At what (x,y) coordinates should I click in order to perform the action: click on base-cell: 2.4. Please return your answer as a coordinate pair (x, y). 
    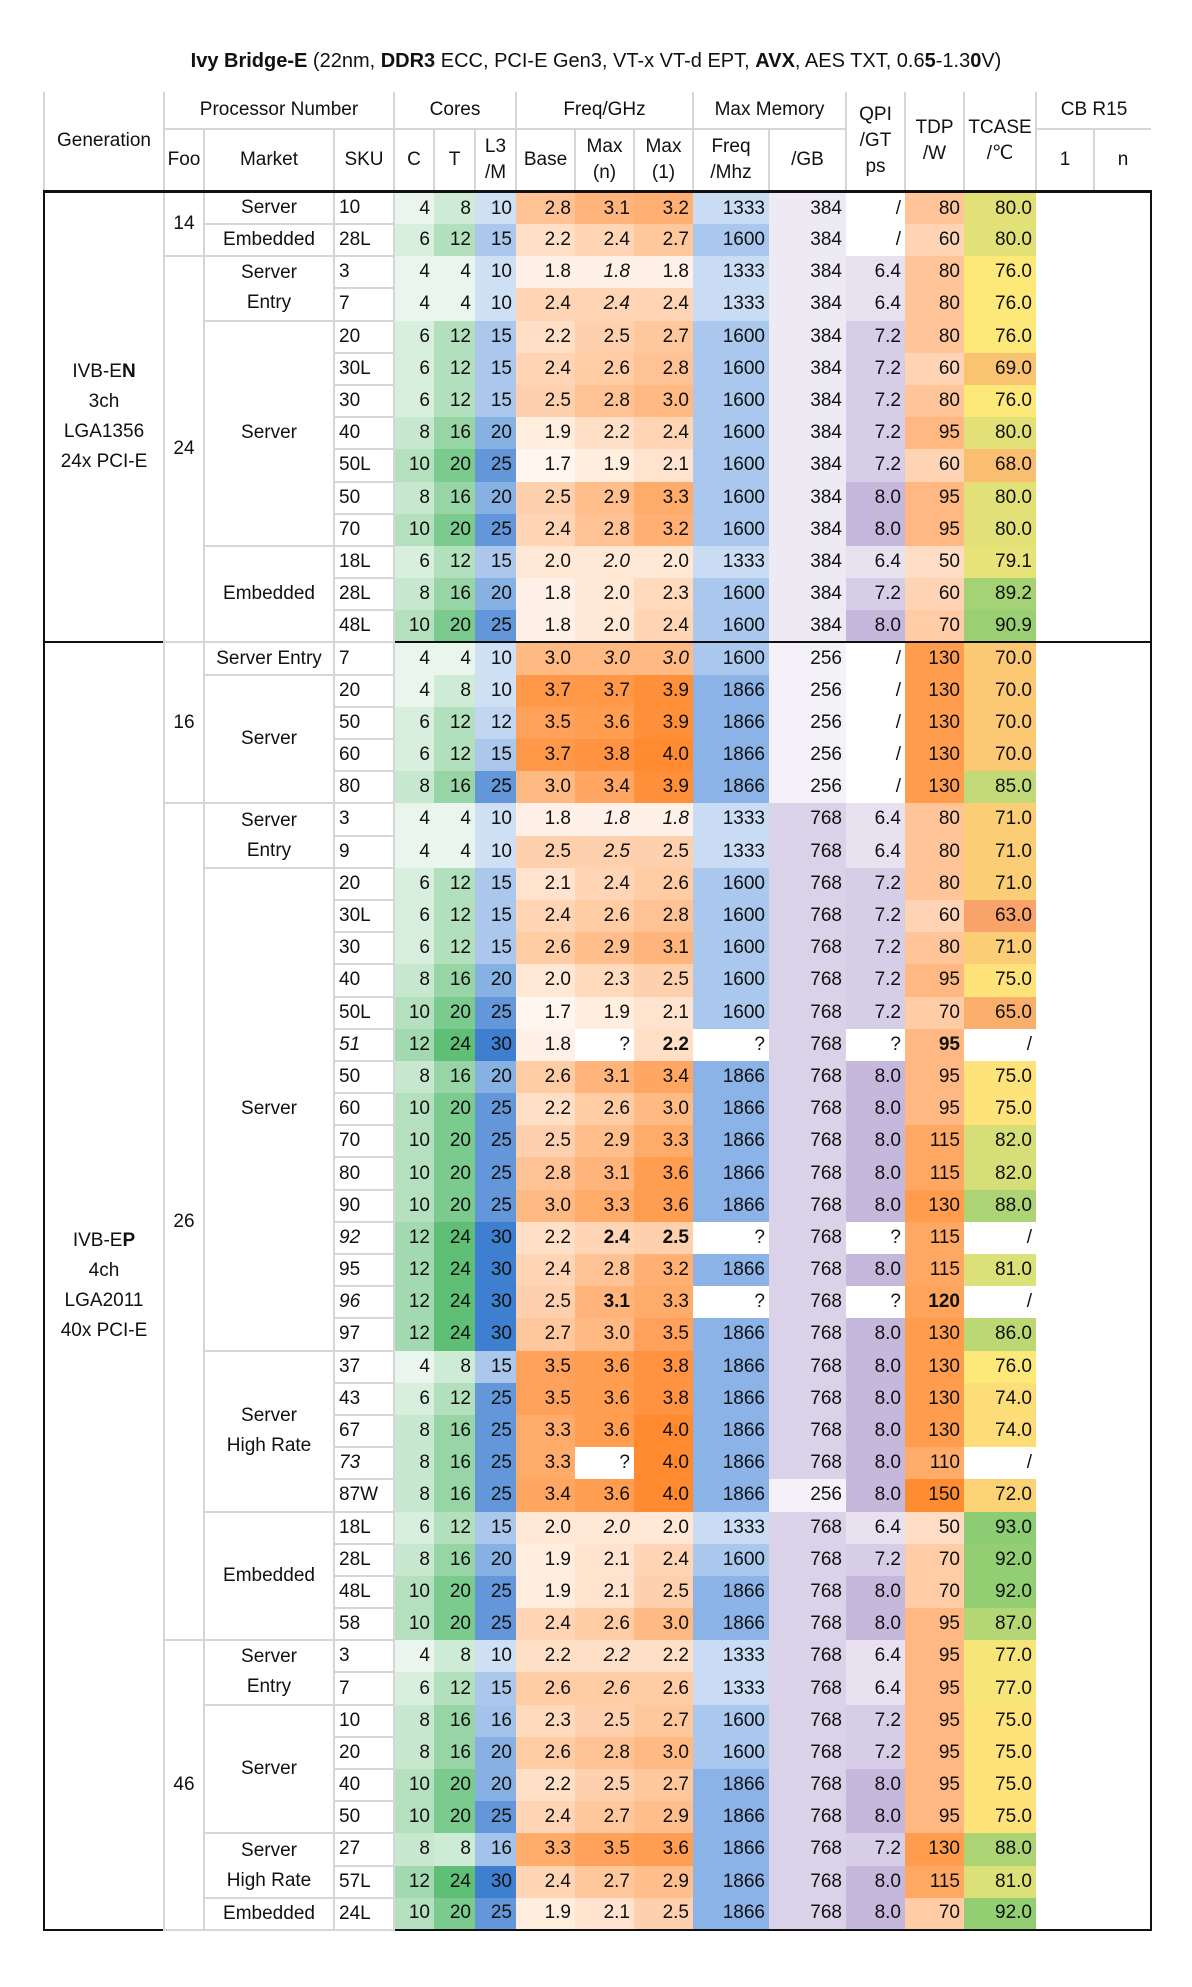
    Looking at the image, I should click on (545, 304).